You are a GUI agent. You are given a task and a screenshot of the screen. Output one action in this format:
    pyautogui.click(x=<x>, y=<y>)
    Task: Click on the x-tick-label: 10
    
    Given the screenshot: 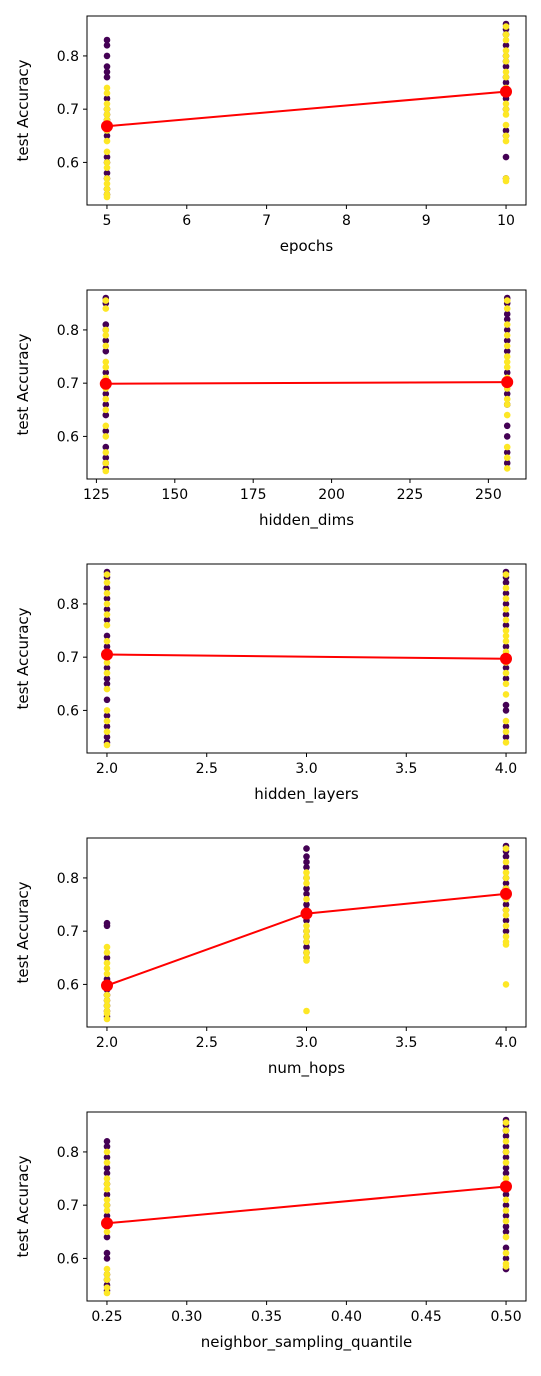 What is the action you would take?
    pyautogui.click(x=506, y=221)
    